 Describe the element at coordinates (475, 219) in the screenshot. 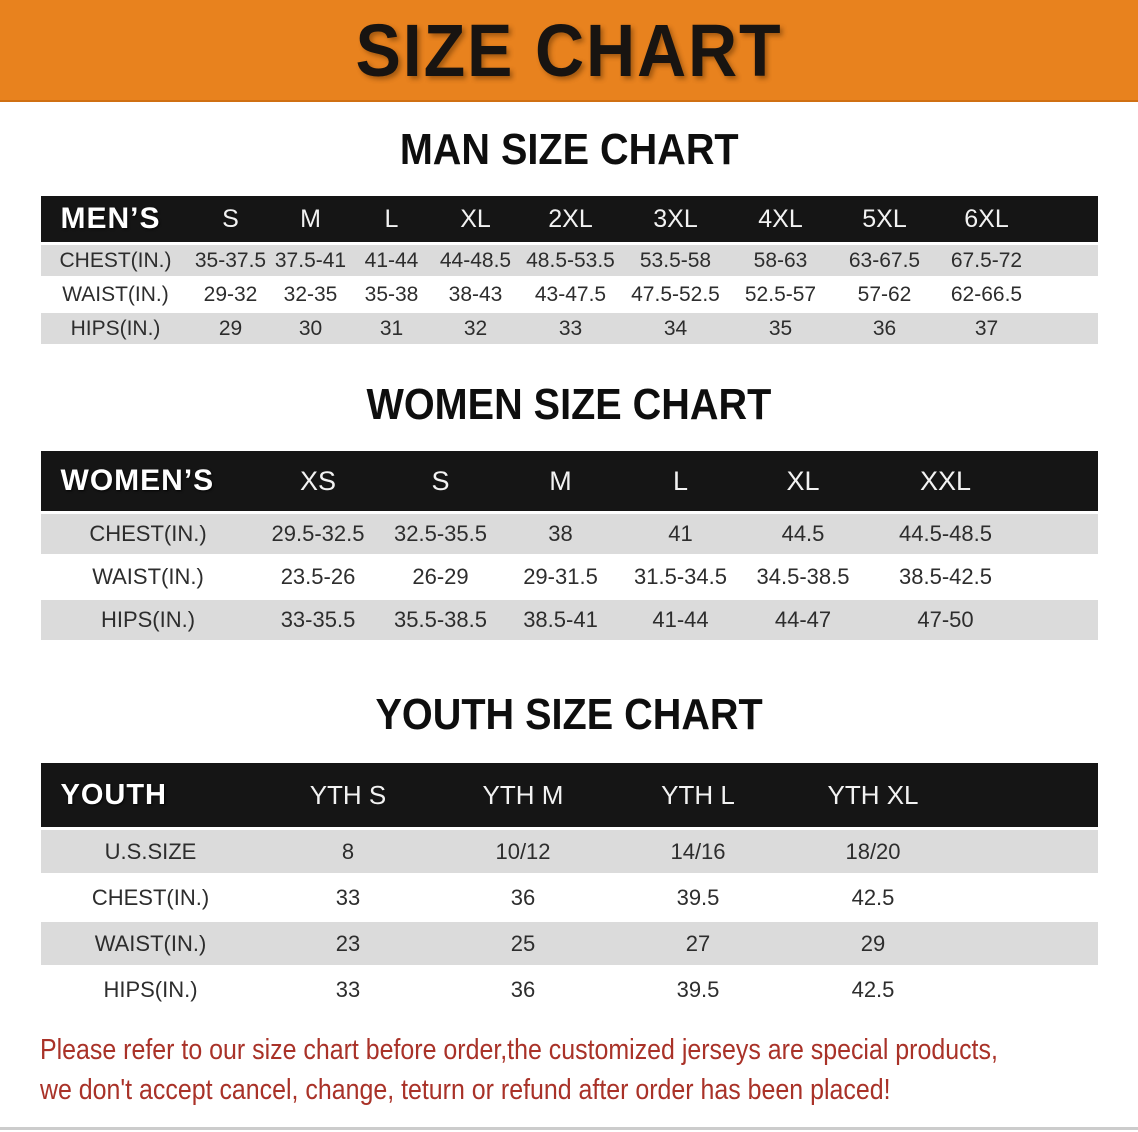

I see `men-size-header: XL` at that location.